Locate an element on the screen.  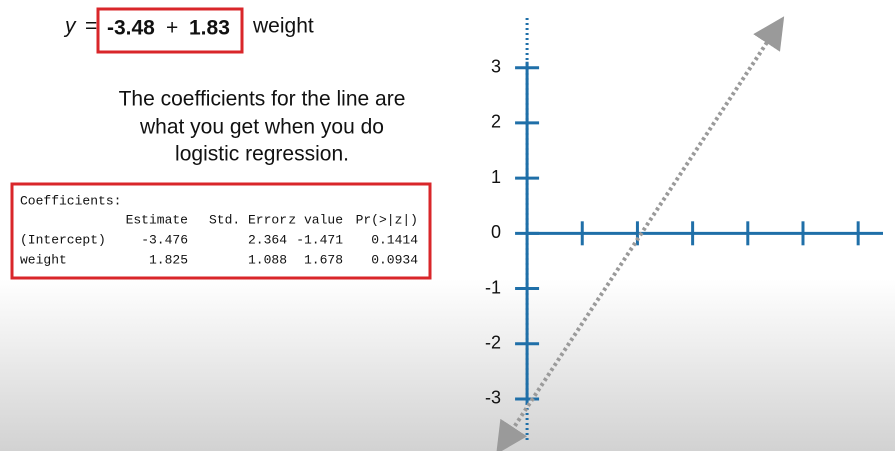
row-label: (Intercept) is located at coordinates (63, 239).